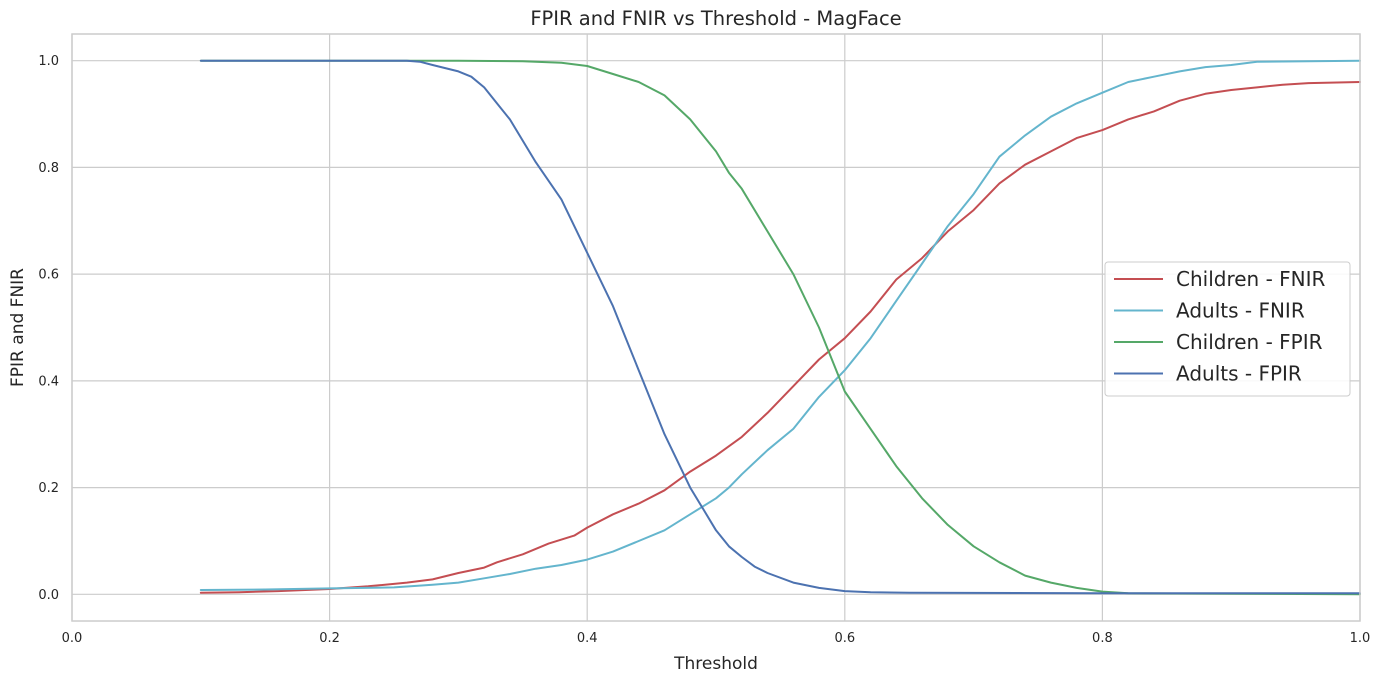 The image size is (1384, 684). I want to click on legend-label-adults-fpir: Adults - FPIR, so click(1239, 374).